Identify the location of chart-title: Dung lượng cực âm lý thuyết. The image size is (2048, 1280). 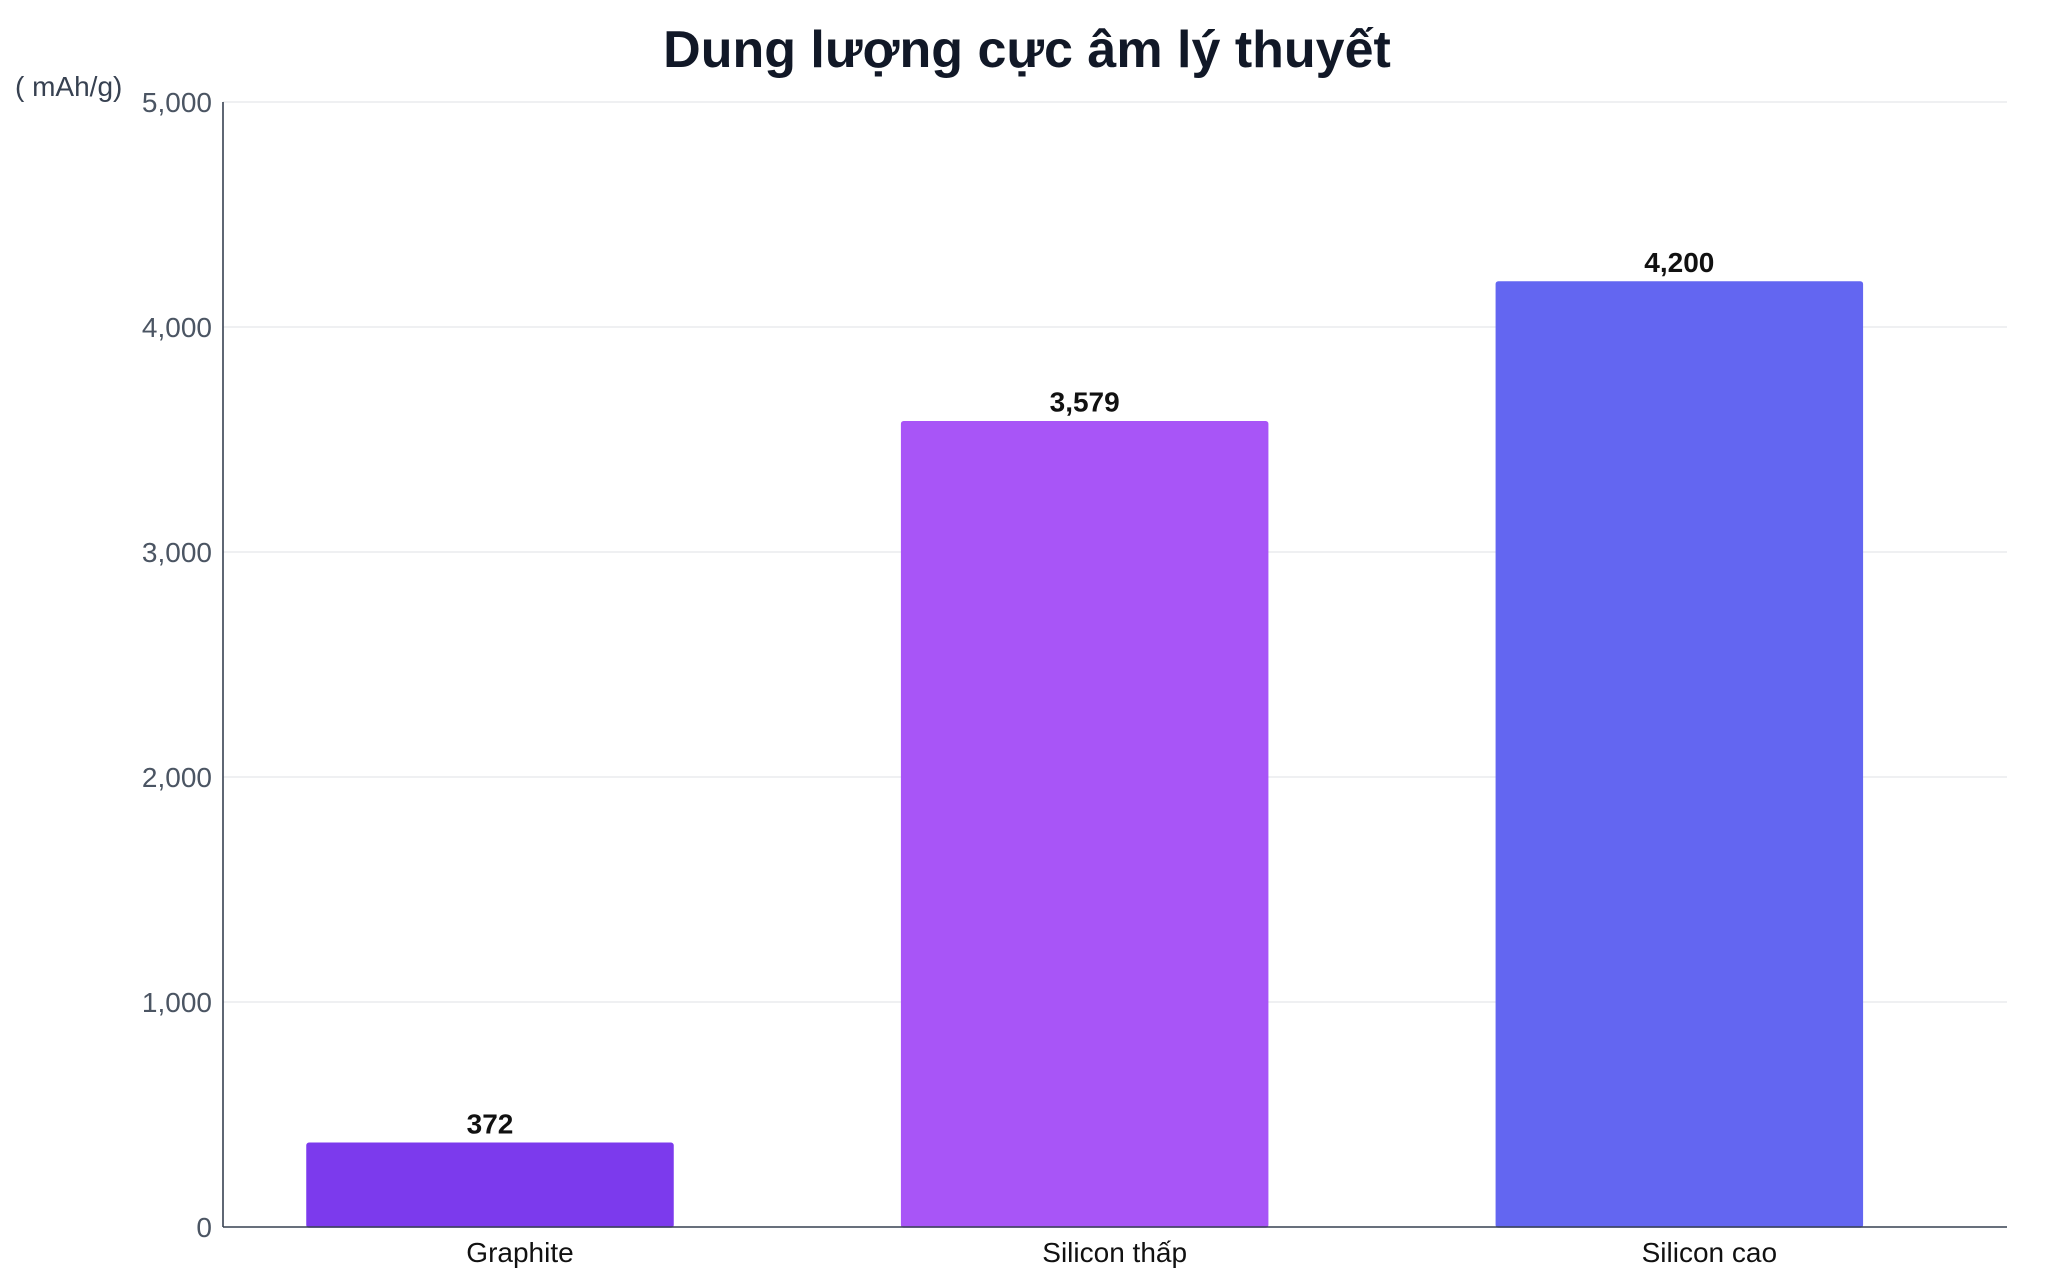
(1027, 50).